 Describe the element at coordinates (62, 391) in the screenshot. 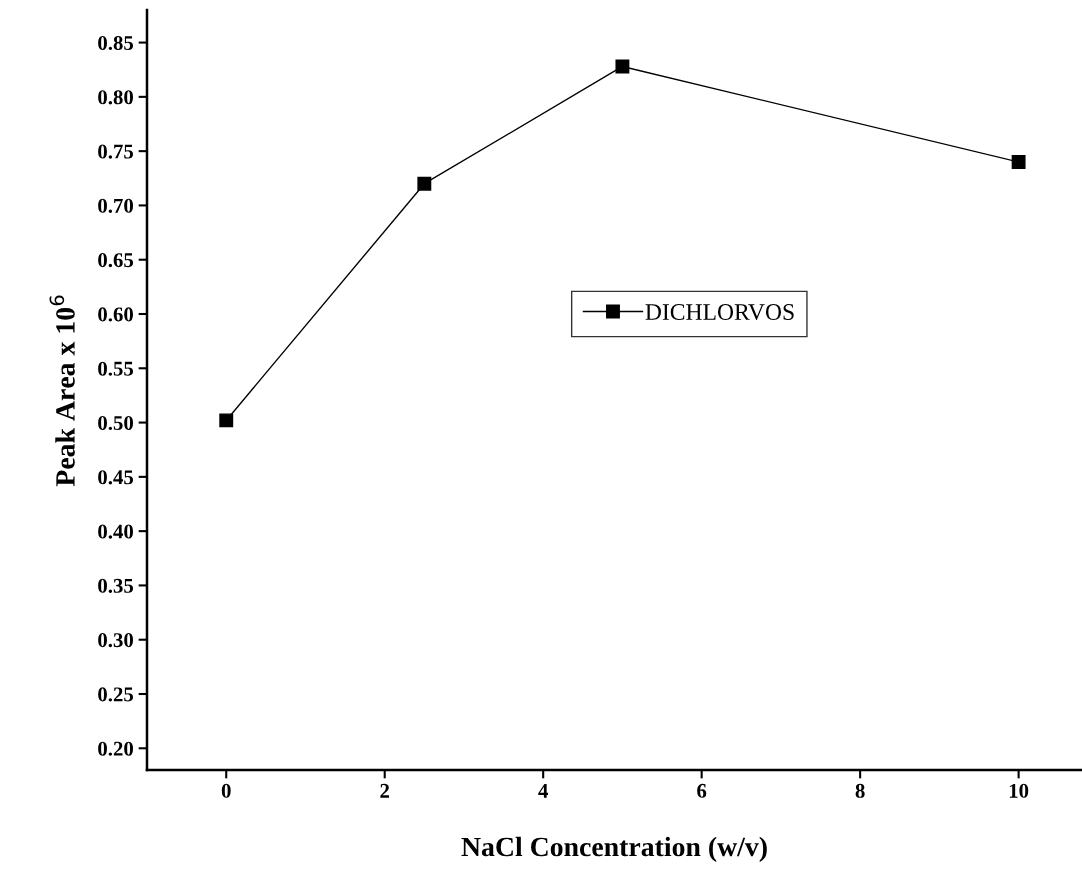

I see `y-axis-title: Peak Area x 10$^{6}$` at that location.